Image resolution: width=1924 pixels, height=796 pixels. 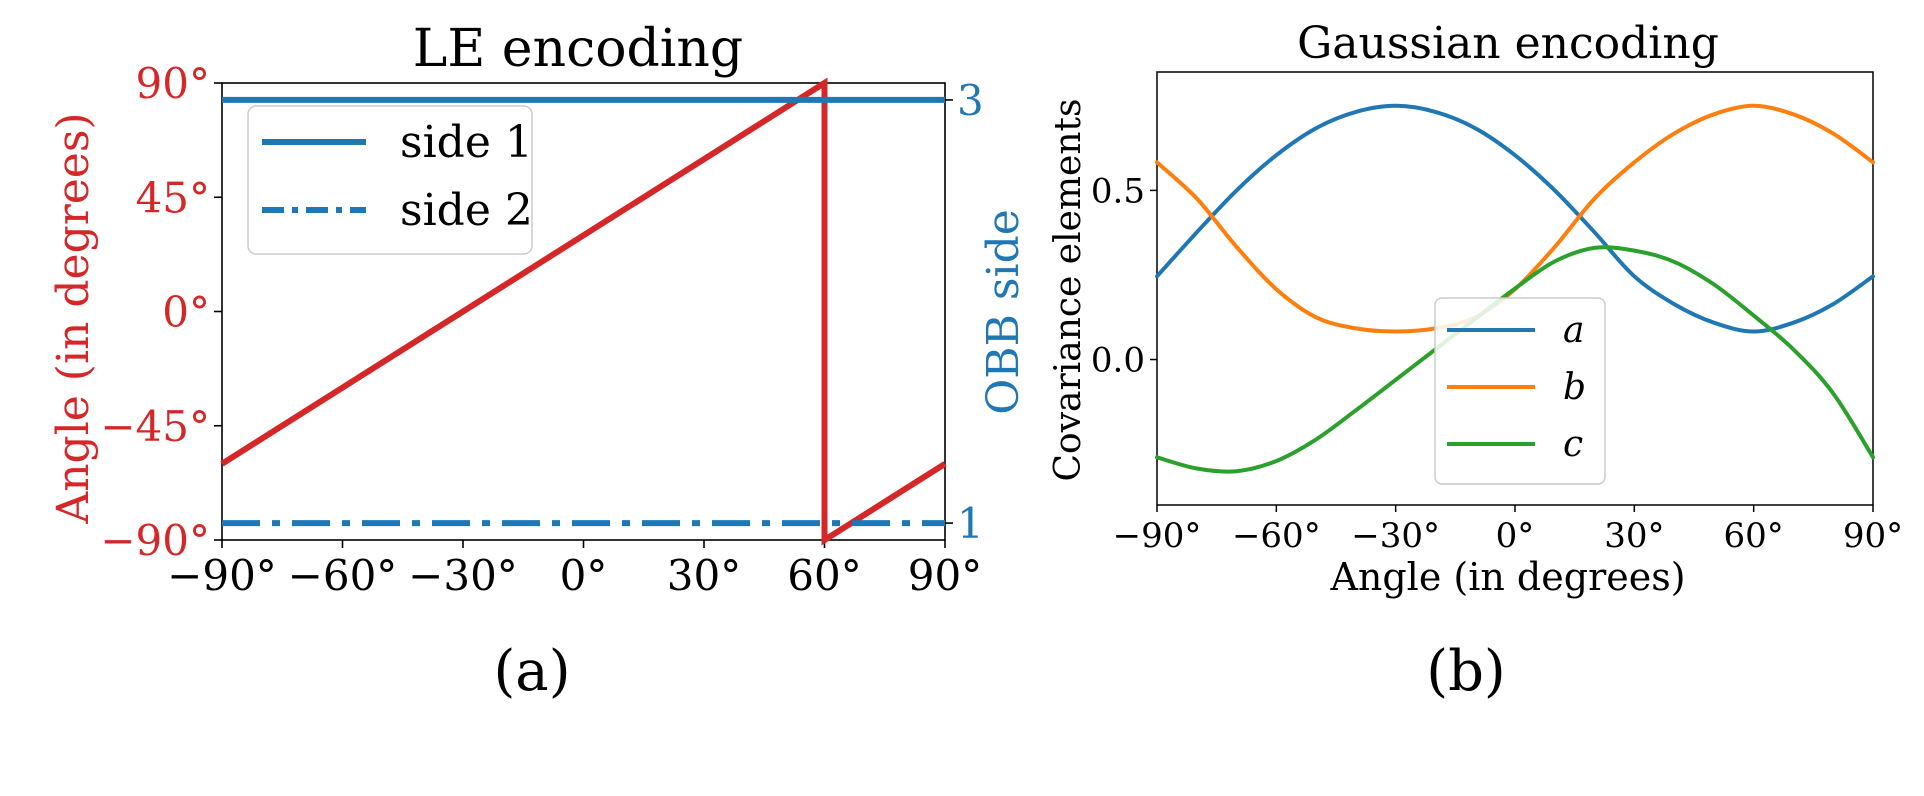 What do you see at coordinates (466, 142) in the screenshot?
I see `panel-a-legend-label-1: side 1` at bounding box center [466, 142].